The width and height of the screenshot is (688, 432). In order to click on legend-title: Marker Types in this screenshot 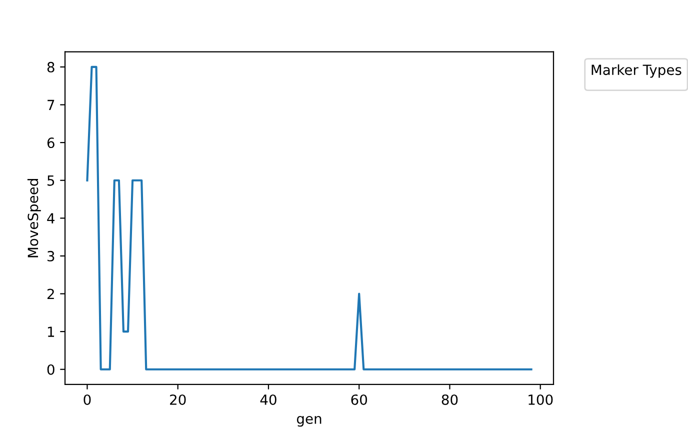, I will do `click(637, 71)`.